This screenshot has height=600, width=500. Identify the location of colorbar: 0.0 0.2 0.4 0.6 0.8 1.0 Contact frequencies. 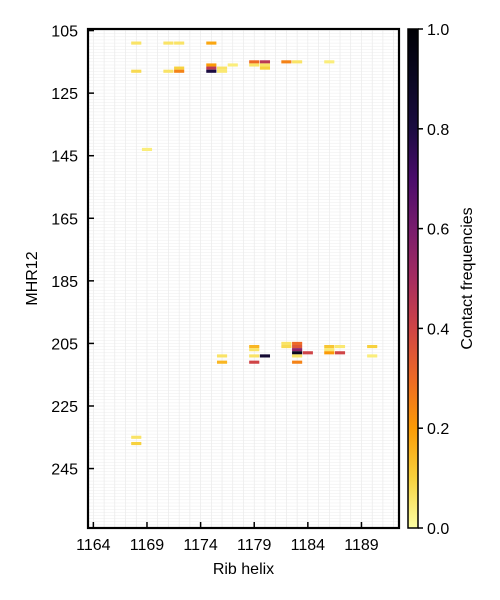
(441, 280).